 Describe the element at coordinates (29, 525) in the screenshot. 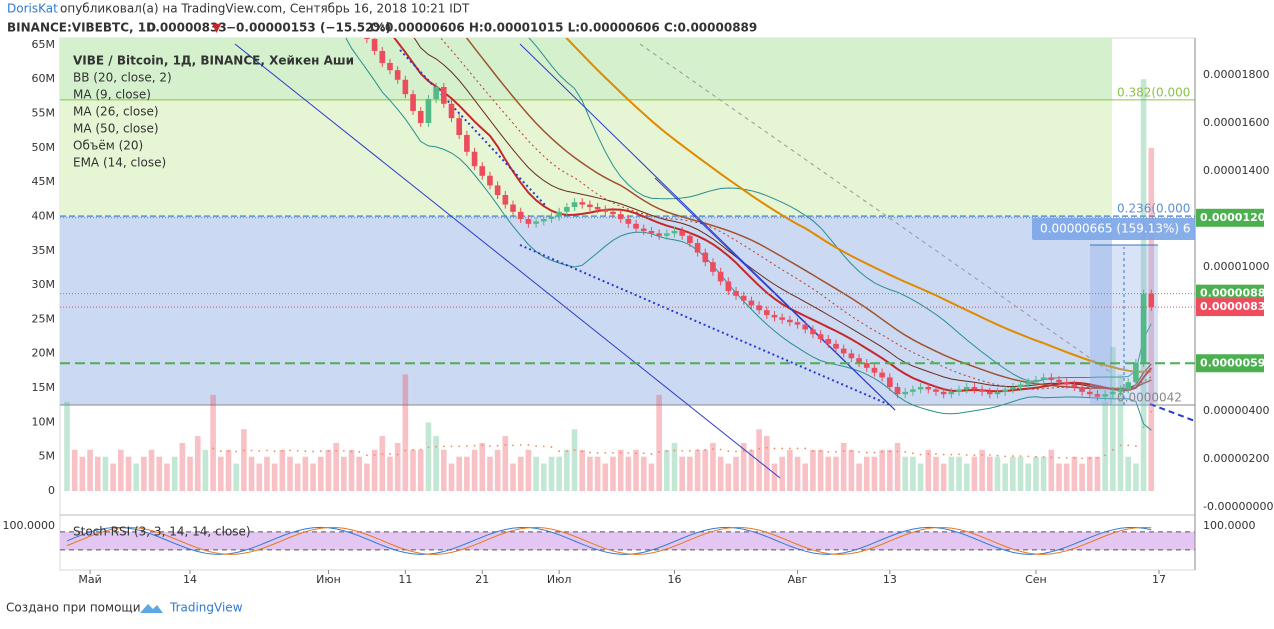

I see `stoch-tick-label: 100.0000` at that location.